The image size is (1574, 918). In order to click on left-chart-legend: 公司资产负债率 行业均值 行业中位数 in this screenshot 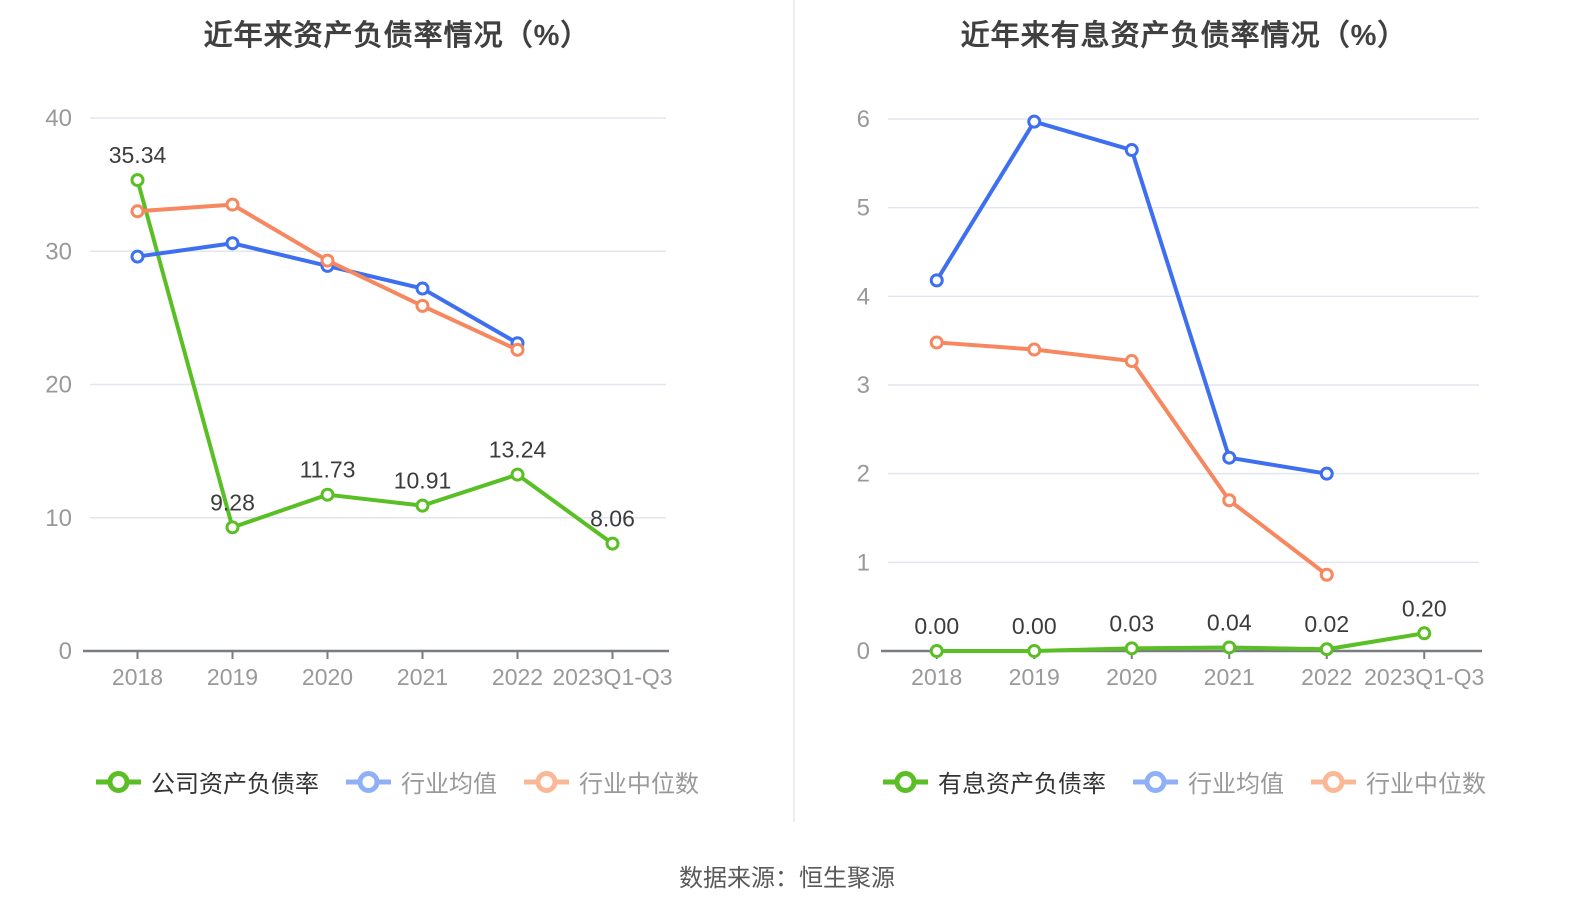, I will do `click(397, 781)`.